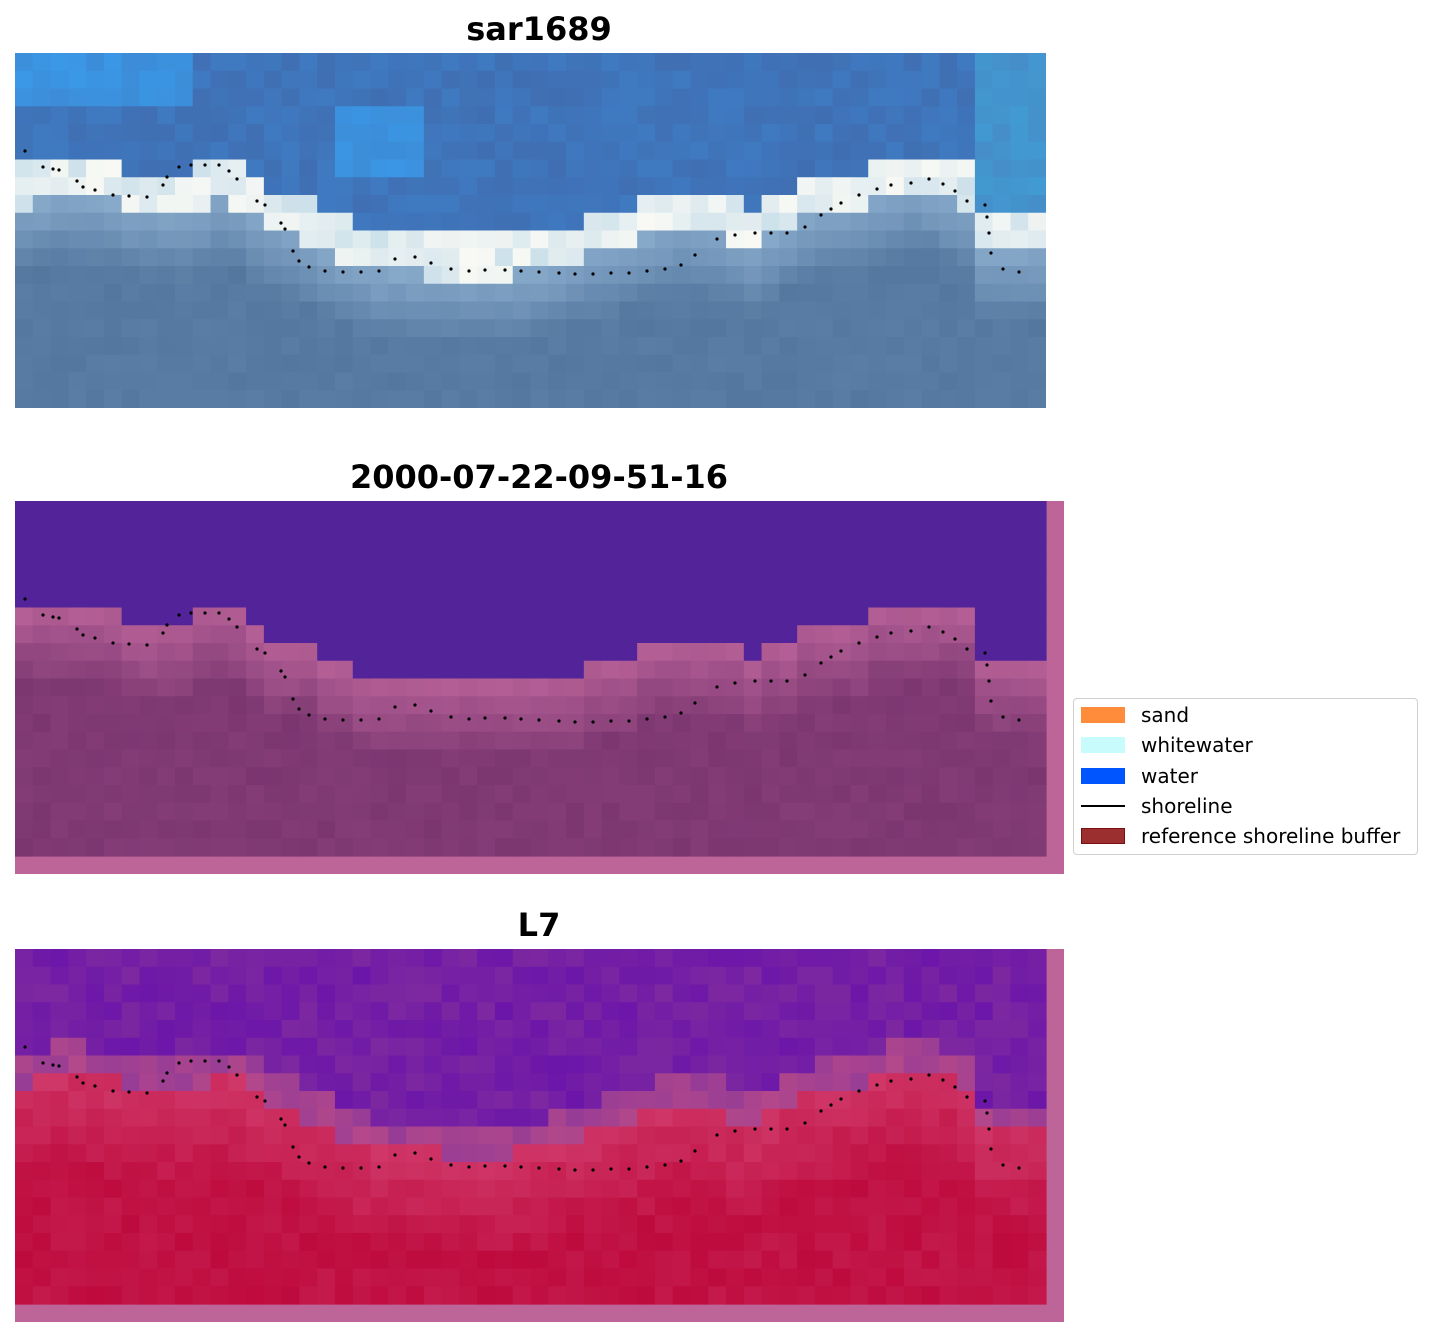  I want to click on legend-label-shoreline: shoreline, so click(1187, 806).